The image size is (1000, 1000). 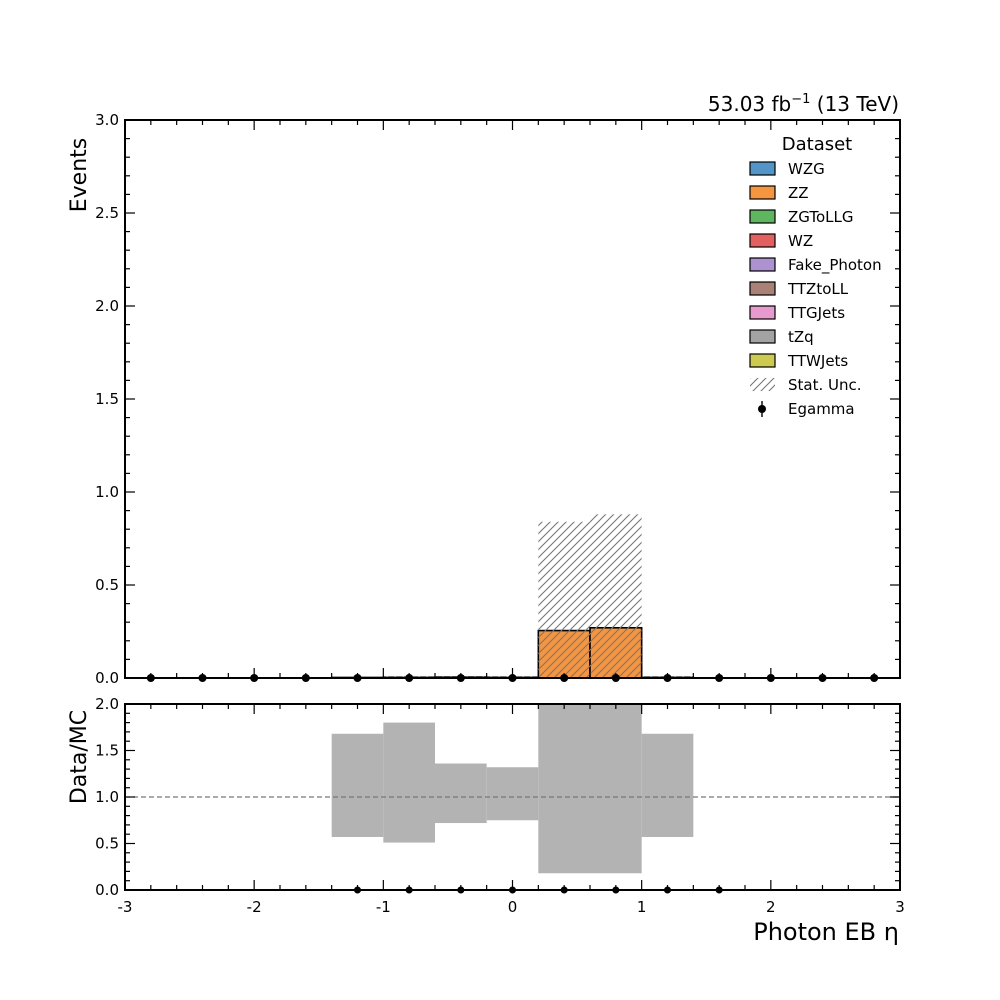 I want to click on x-tick-label: -3, so click(x=125, y=907).